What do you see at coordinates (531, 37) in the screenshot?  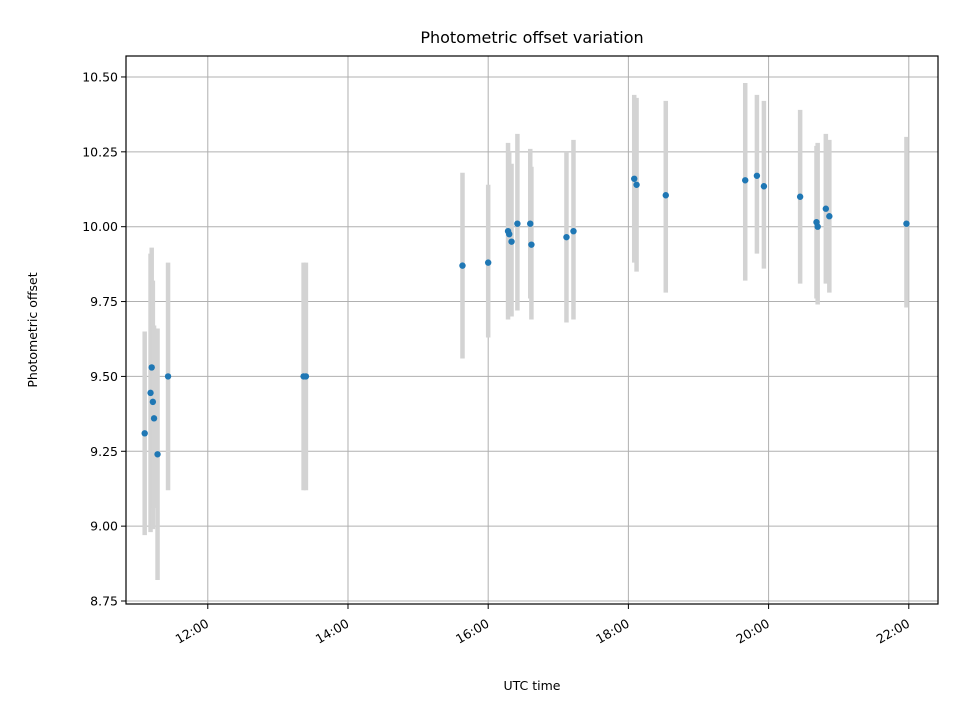 I see `chart-title: Photometric offset variation` at bounding box center [531, 37].